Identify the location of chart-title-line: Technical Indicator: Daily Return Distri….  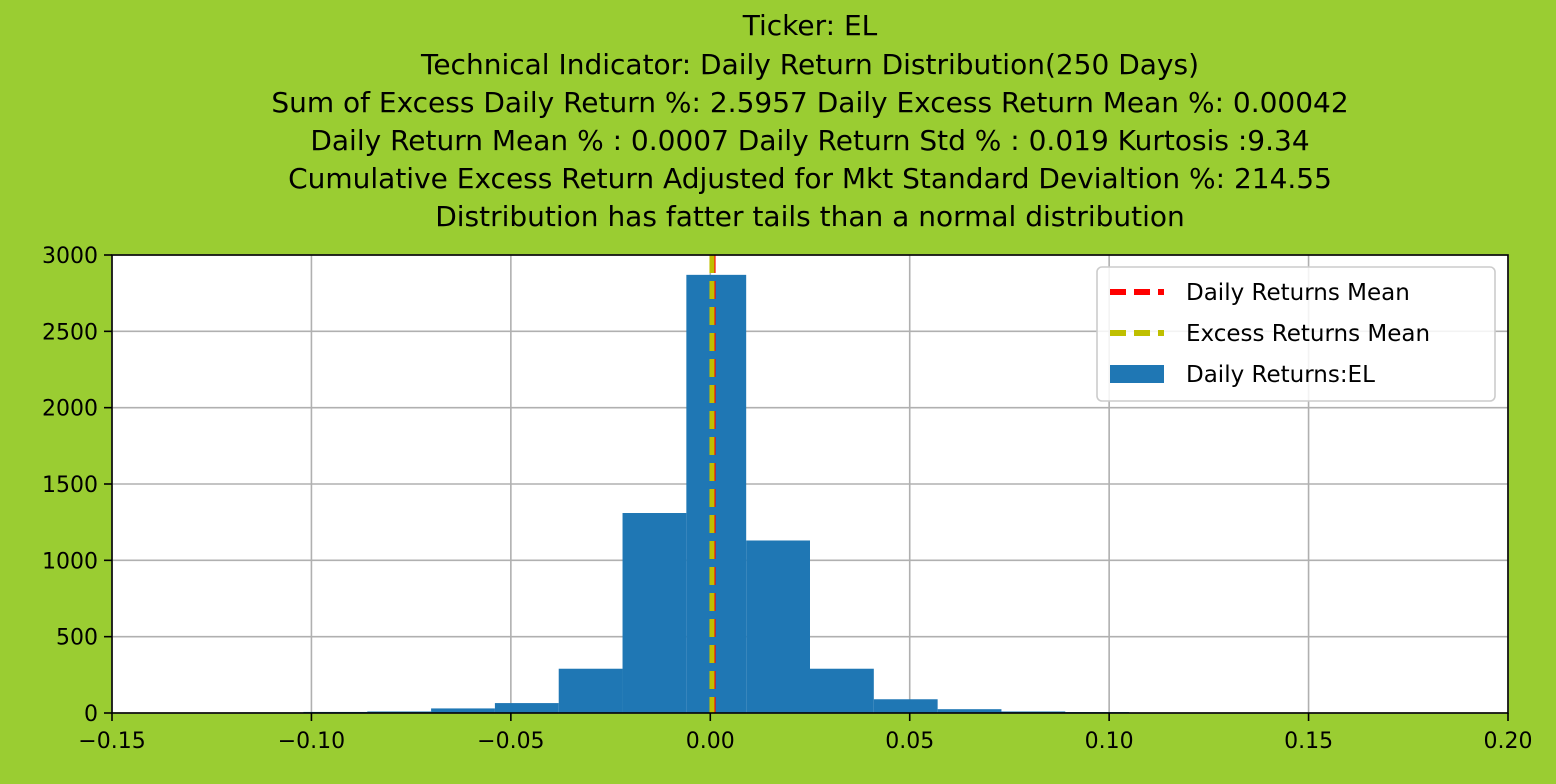
(809, 64).